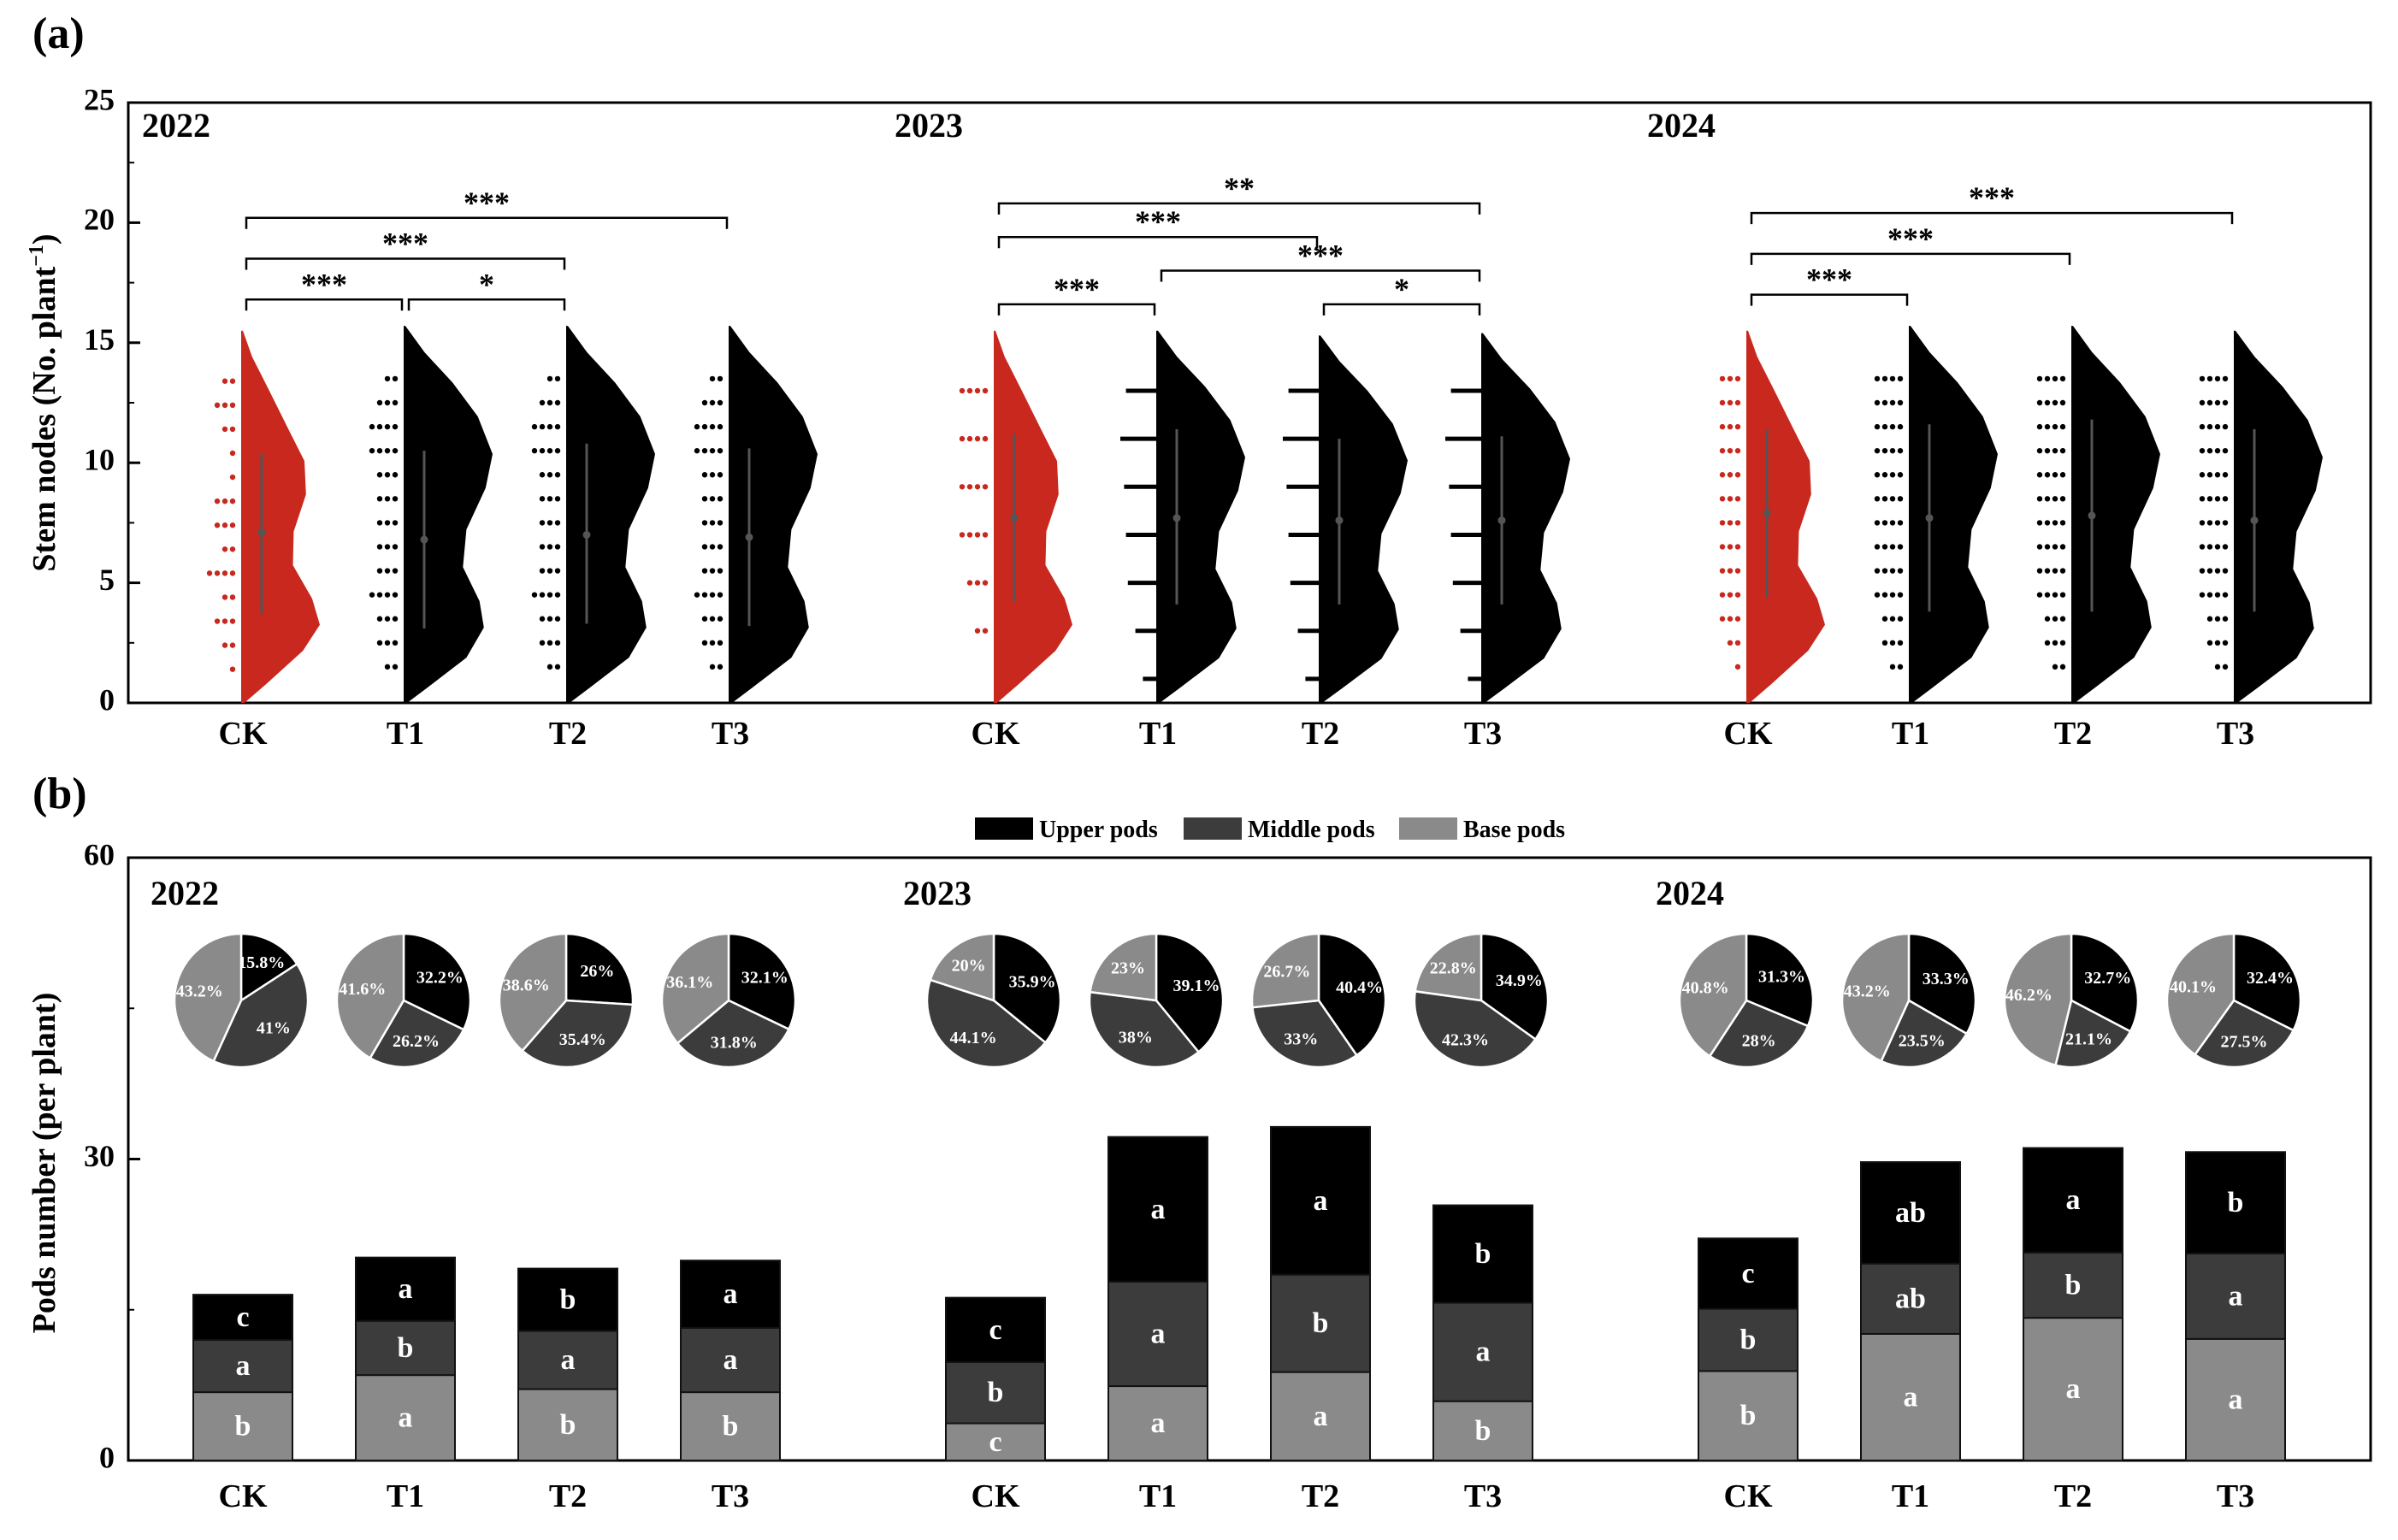 Image resolution: width=2398 pixels, height=1540 pixels. What do you see at coordinates (1339, 521) in the screenshot?
I see `mean-point-T2` at bounding box center [1339, 521].